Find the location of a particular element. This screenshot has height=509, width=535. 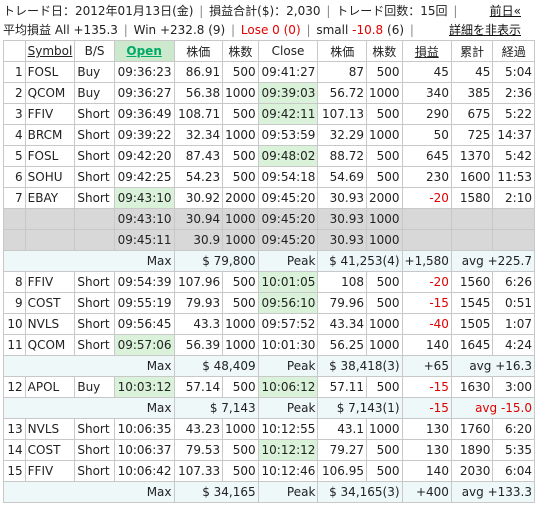

cumulative-cell: 1600 is located at coordinates (472, 177).